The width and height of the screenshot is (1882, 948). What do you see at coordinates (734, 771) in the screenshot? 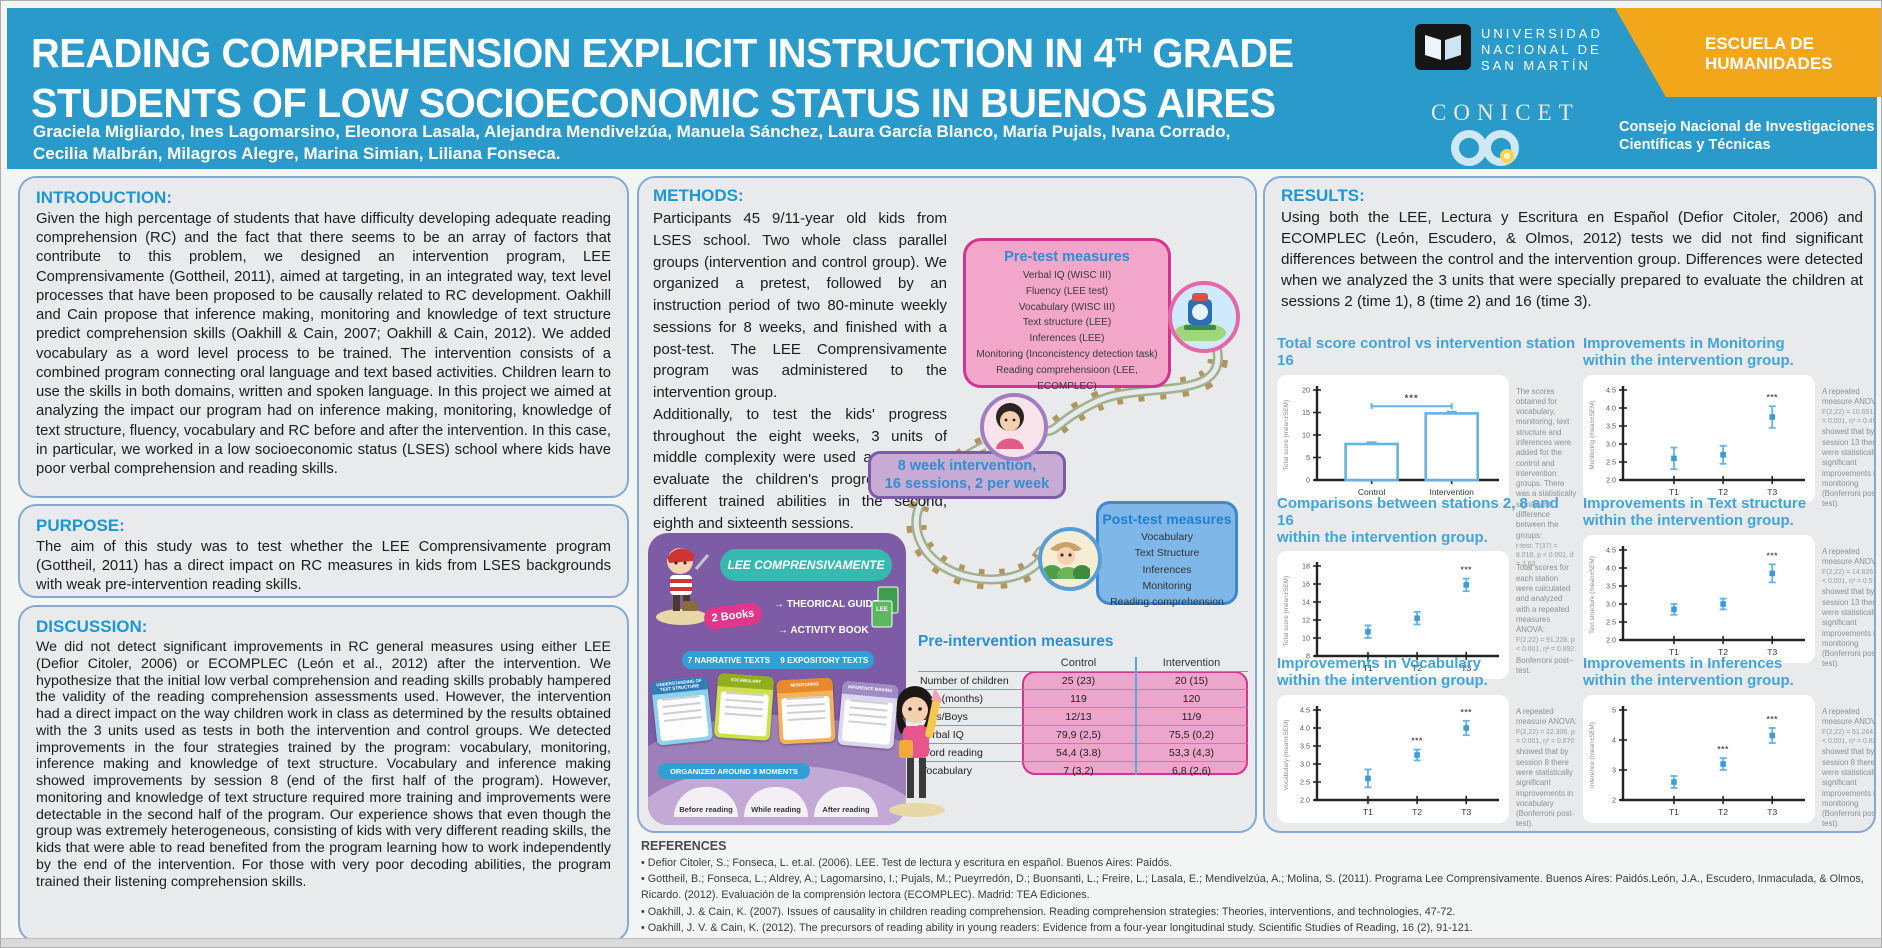
I see `moments-pill: ORGANIZED AROUND 3 MOMENTS` at bounding box center [734, 771].